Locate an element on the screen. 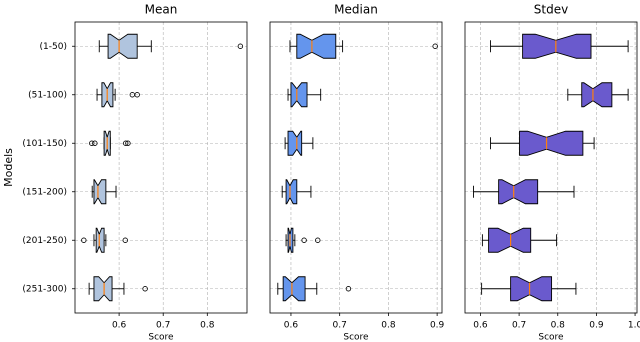  y-tick-label: (151-200) is located at coordinates (44, 192).